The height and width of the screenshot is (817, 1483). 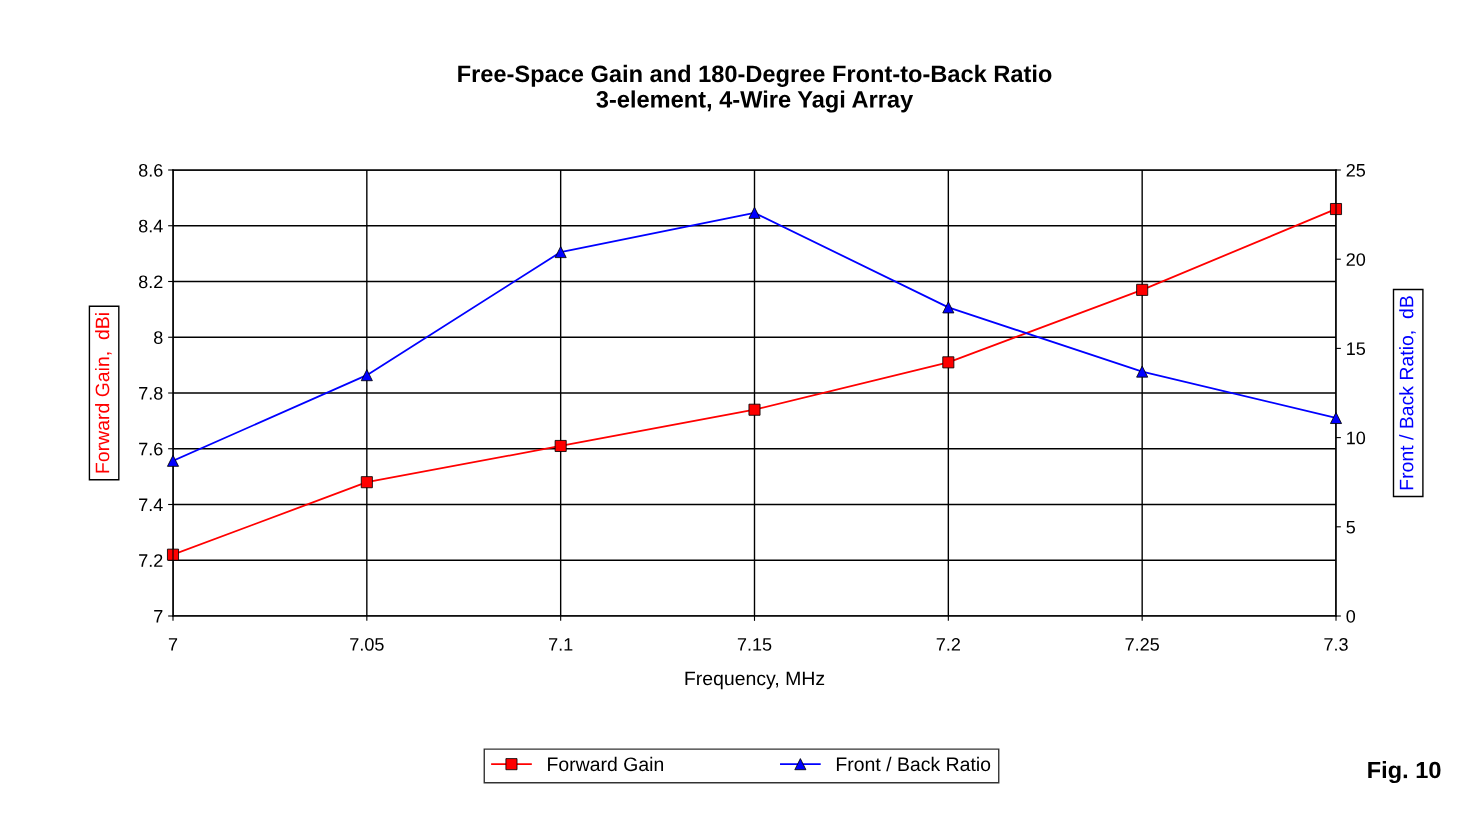 I want to click on legend-label: Forward Gain, so click(x=605, y=764).